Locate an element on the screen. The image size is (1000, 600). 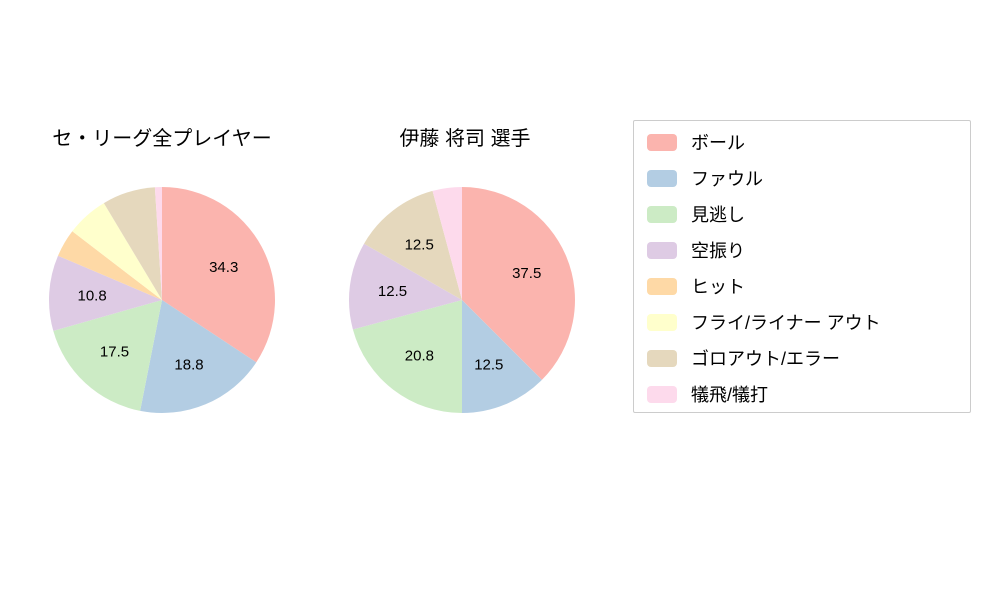
legend-item-5: フライ/ライナー アウト is located at coordinates (802, 322).